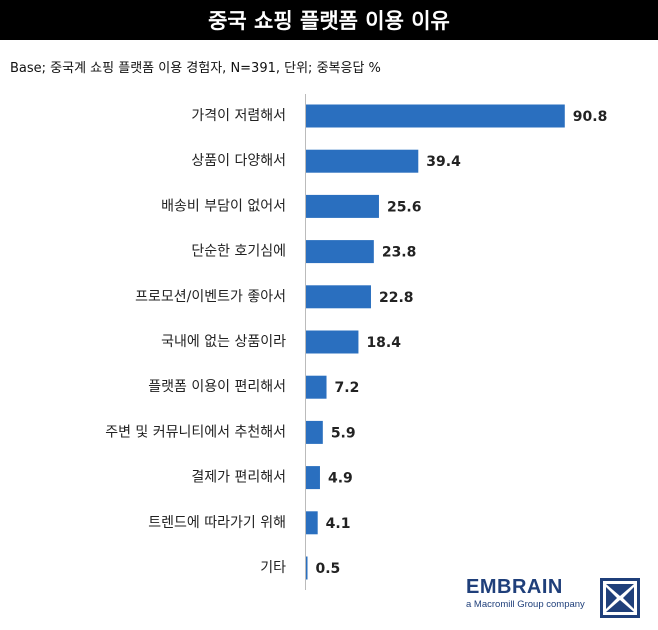  Describe the element at coordinates (443, 162) in the screenshot. I see `value-label: 39.4` at that location.